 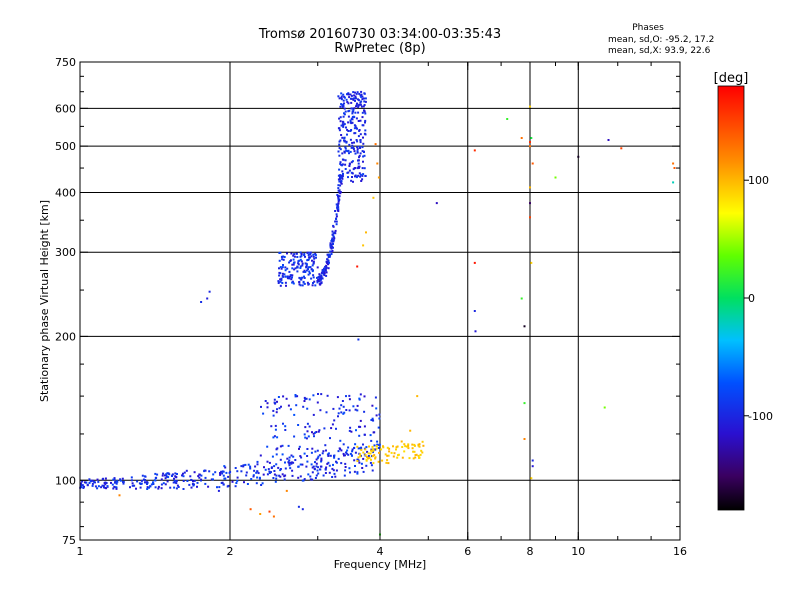 I want to click on y-tick-label: 300, so click(x=65, y=252).